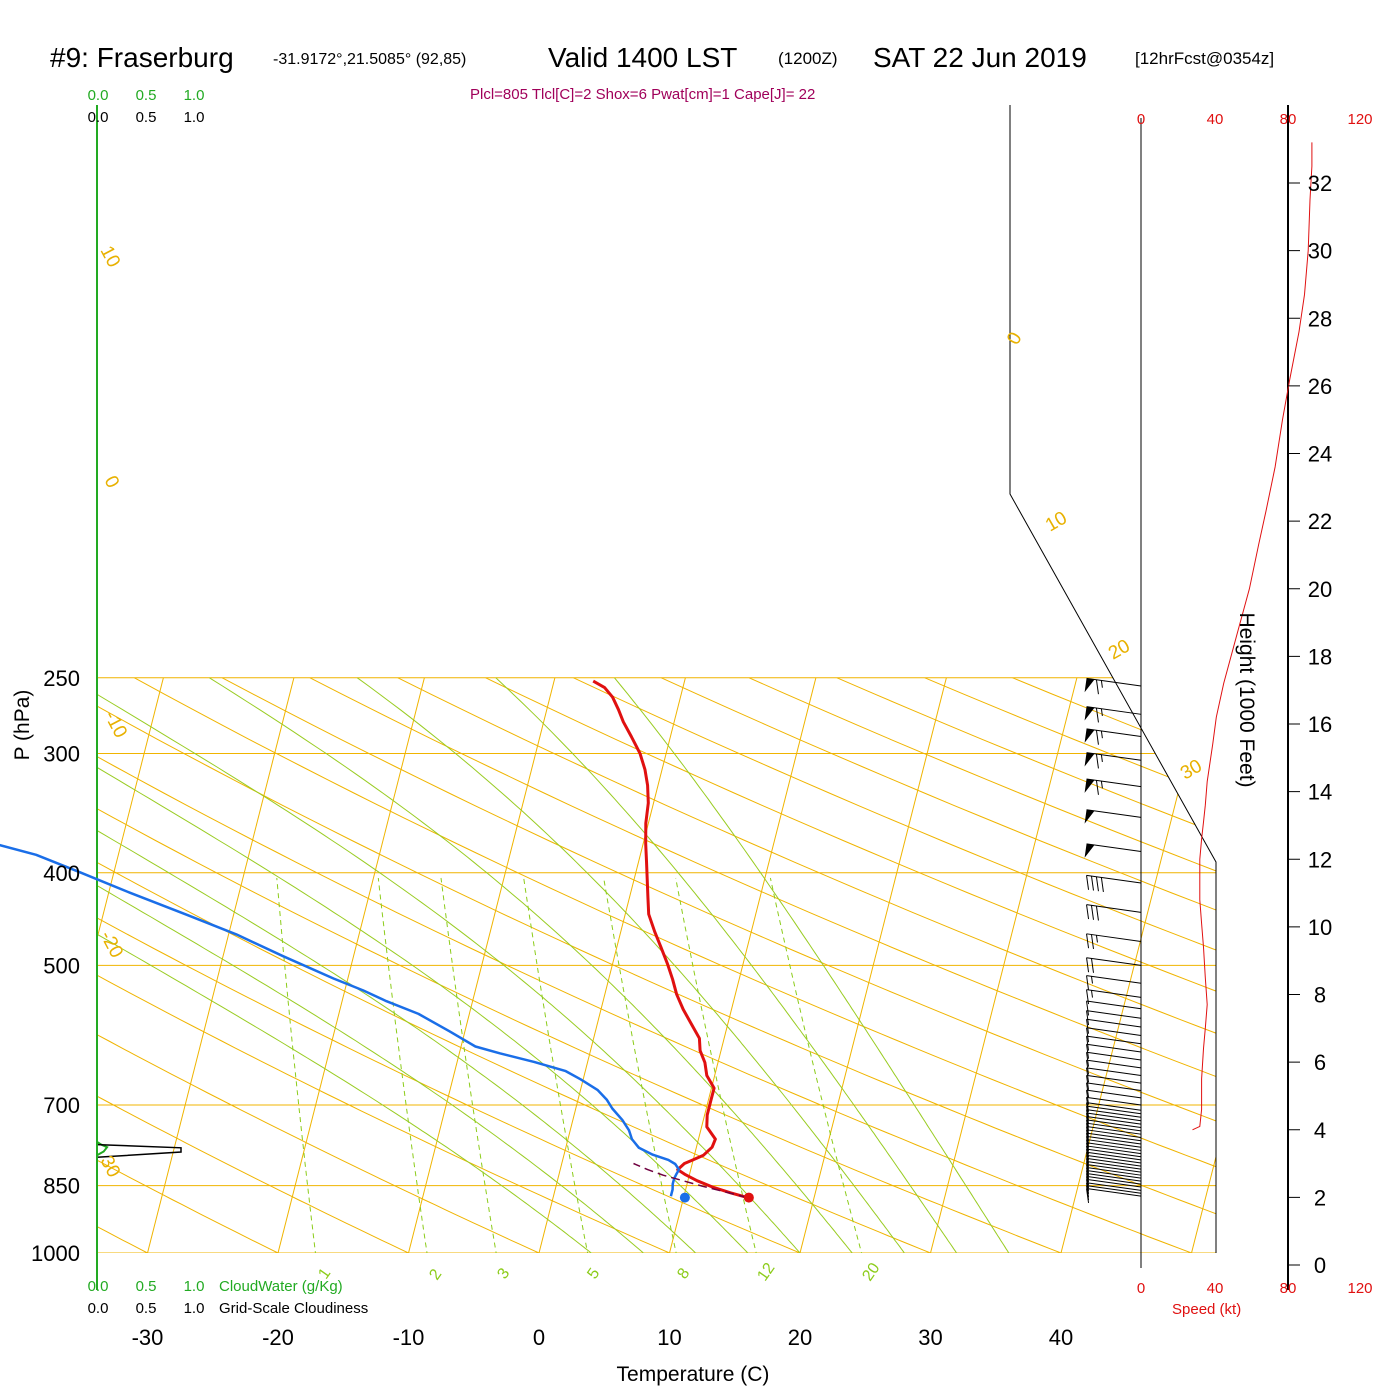 The width and height of the screenshot is (1400, 1400). What do you see at coordinates (1119, 650) in the screenshot?
I see `isotherm-label: 20` at bounding box center [1119, 650].